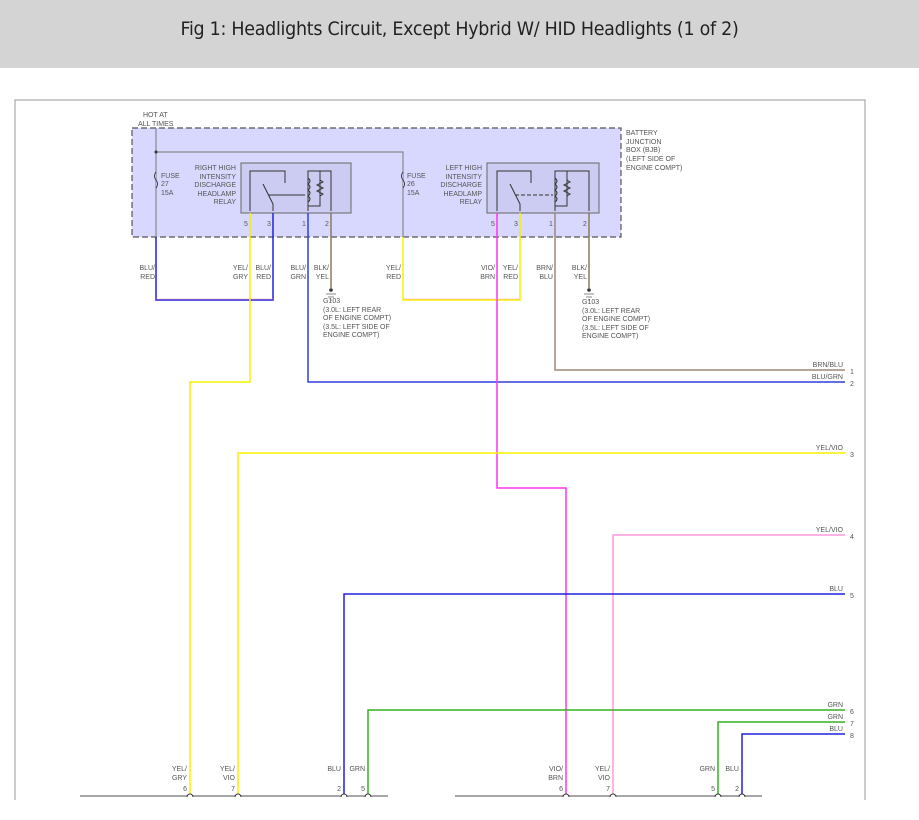  I want to click on fuse-26-icon, so click(403, 180).